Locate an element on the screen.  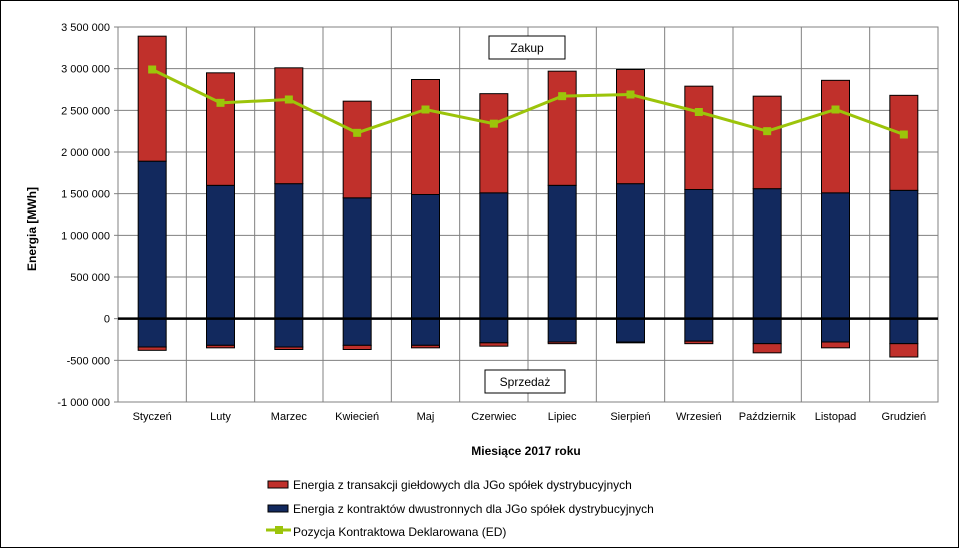
annotation-zakup-label: Zakup is located at coordinates (527, 48).